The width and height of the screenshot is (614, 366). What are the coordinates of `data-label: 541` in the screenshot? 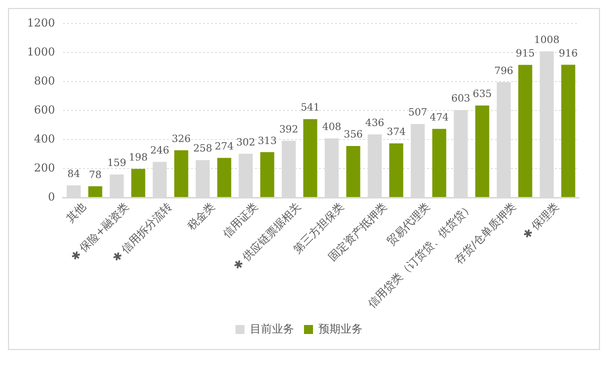 It's located at (310, 108).